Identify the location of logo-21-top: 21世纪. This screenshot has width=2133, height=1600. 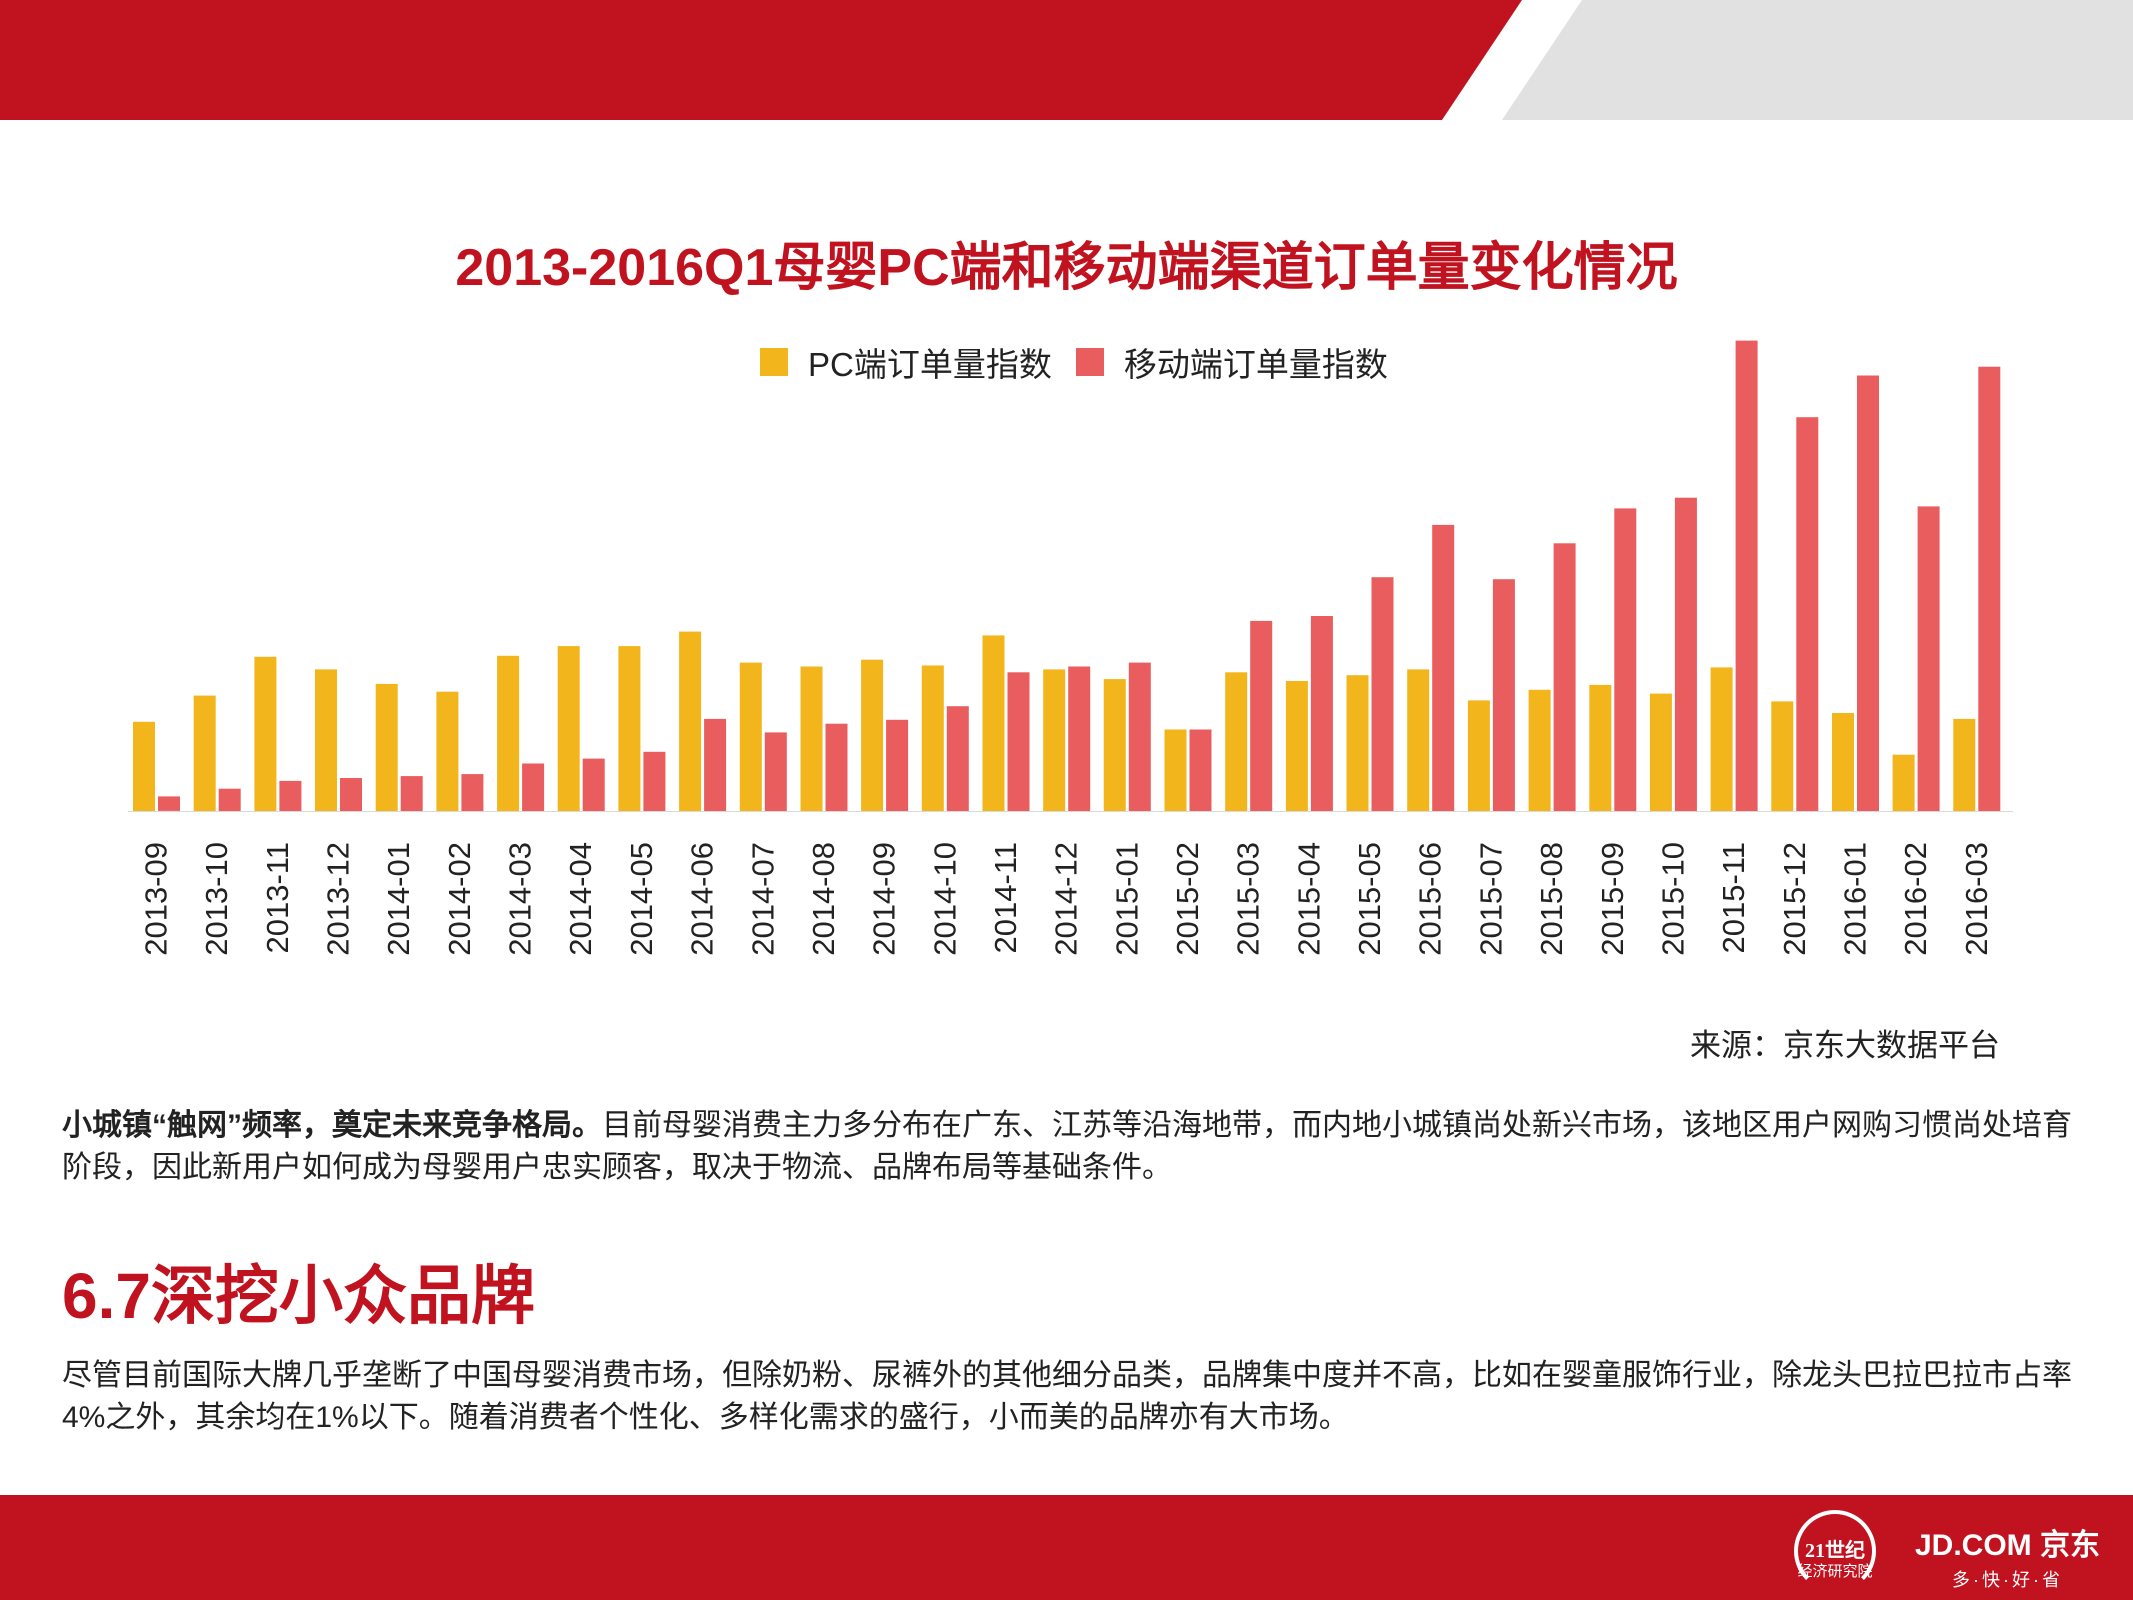
(1835, 1551).